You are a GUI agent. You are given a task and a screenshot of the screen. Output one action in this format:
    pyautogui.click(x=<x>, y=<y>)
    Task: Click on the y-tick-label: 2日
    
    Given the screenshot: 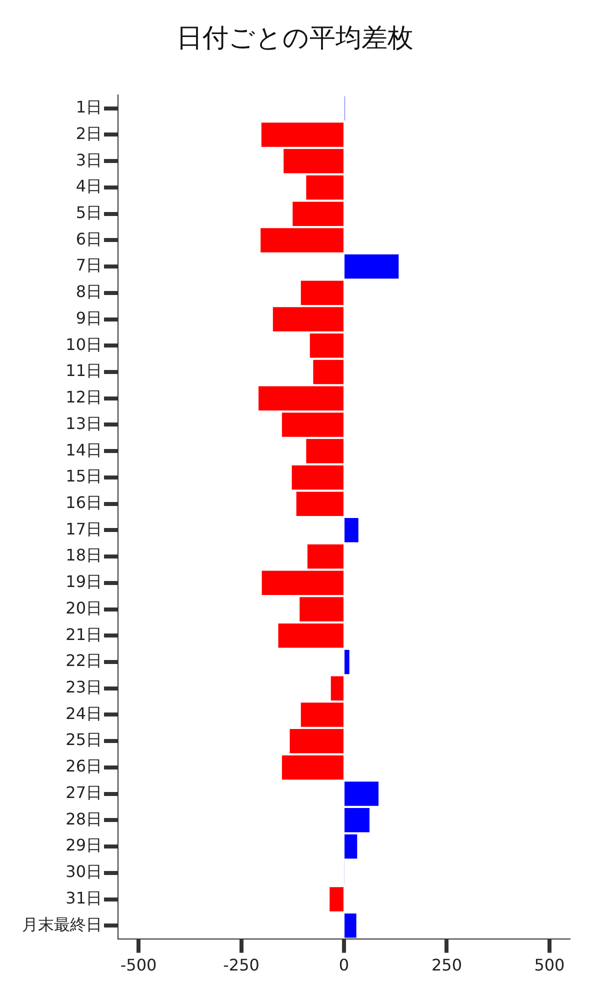 What is the action you would take?
    pyautogui.click(x=89, y=133)
    